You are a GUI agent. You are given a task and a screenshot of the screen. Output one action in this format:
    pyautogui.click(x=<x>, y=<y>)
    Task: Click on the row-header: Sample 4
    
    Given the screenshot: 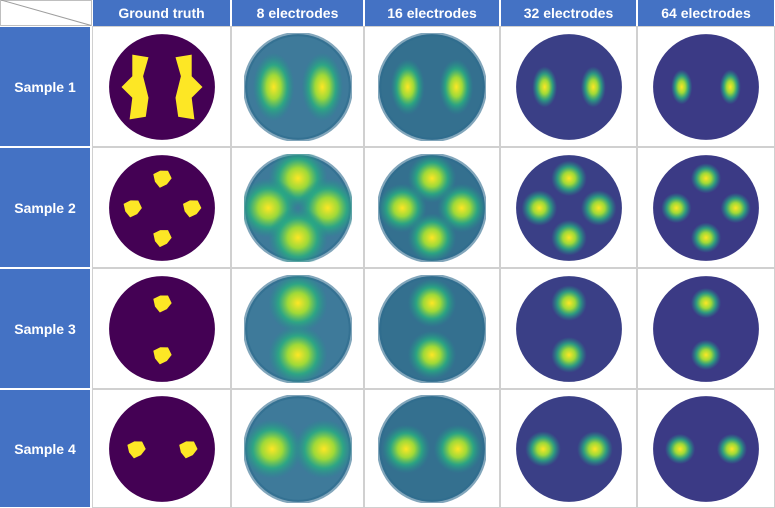 What is the action you would take?
    pyautogui.click(x=45, y=448)
    